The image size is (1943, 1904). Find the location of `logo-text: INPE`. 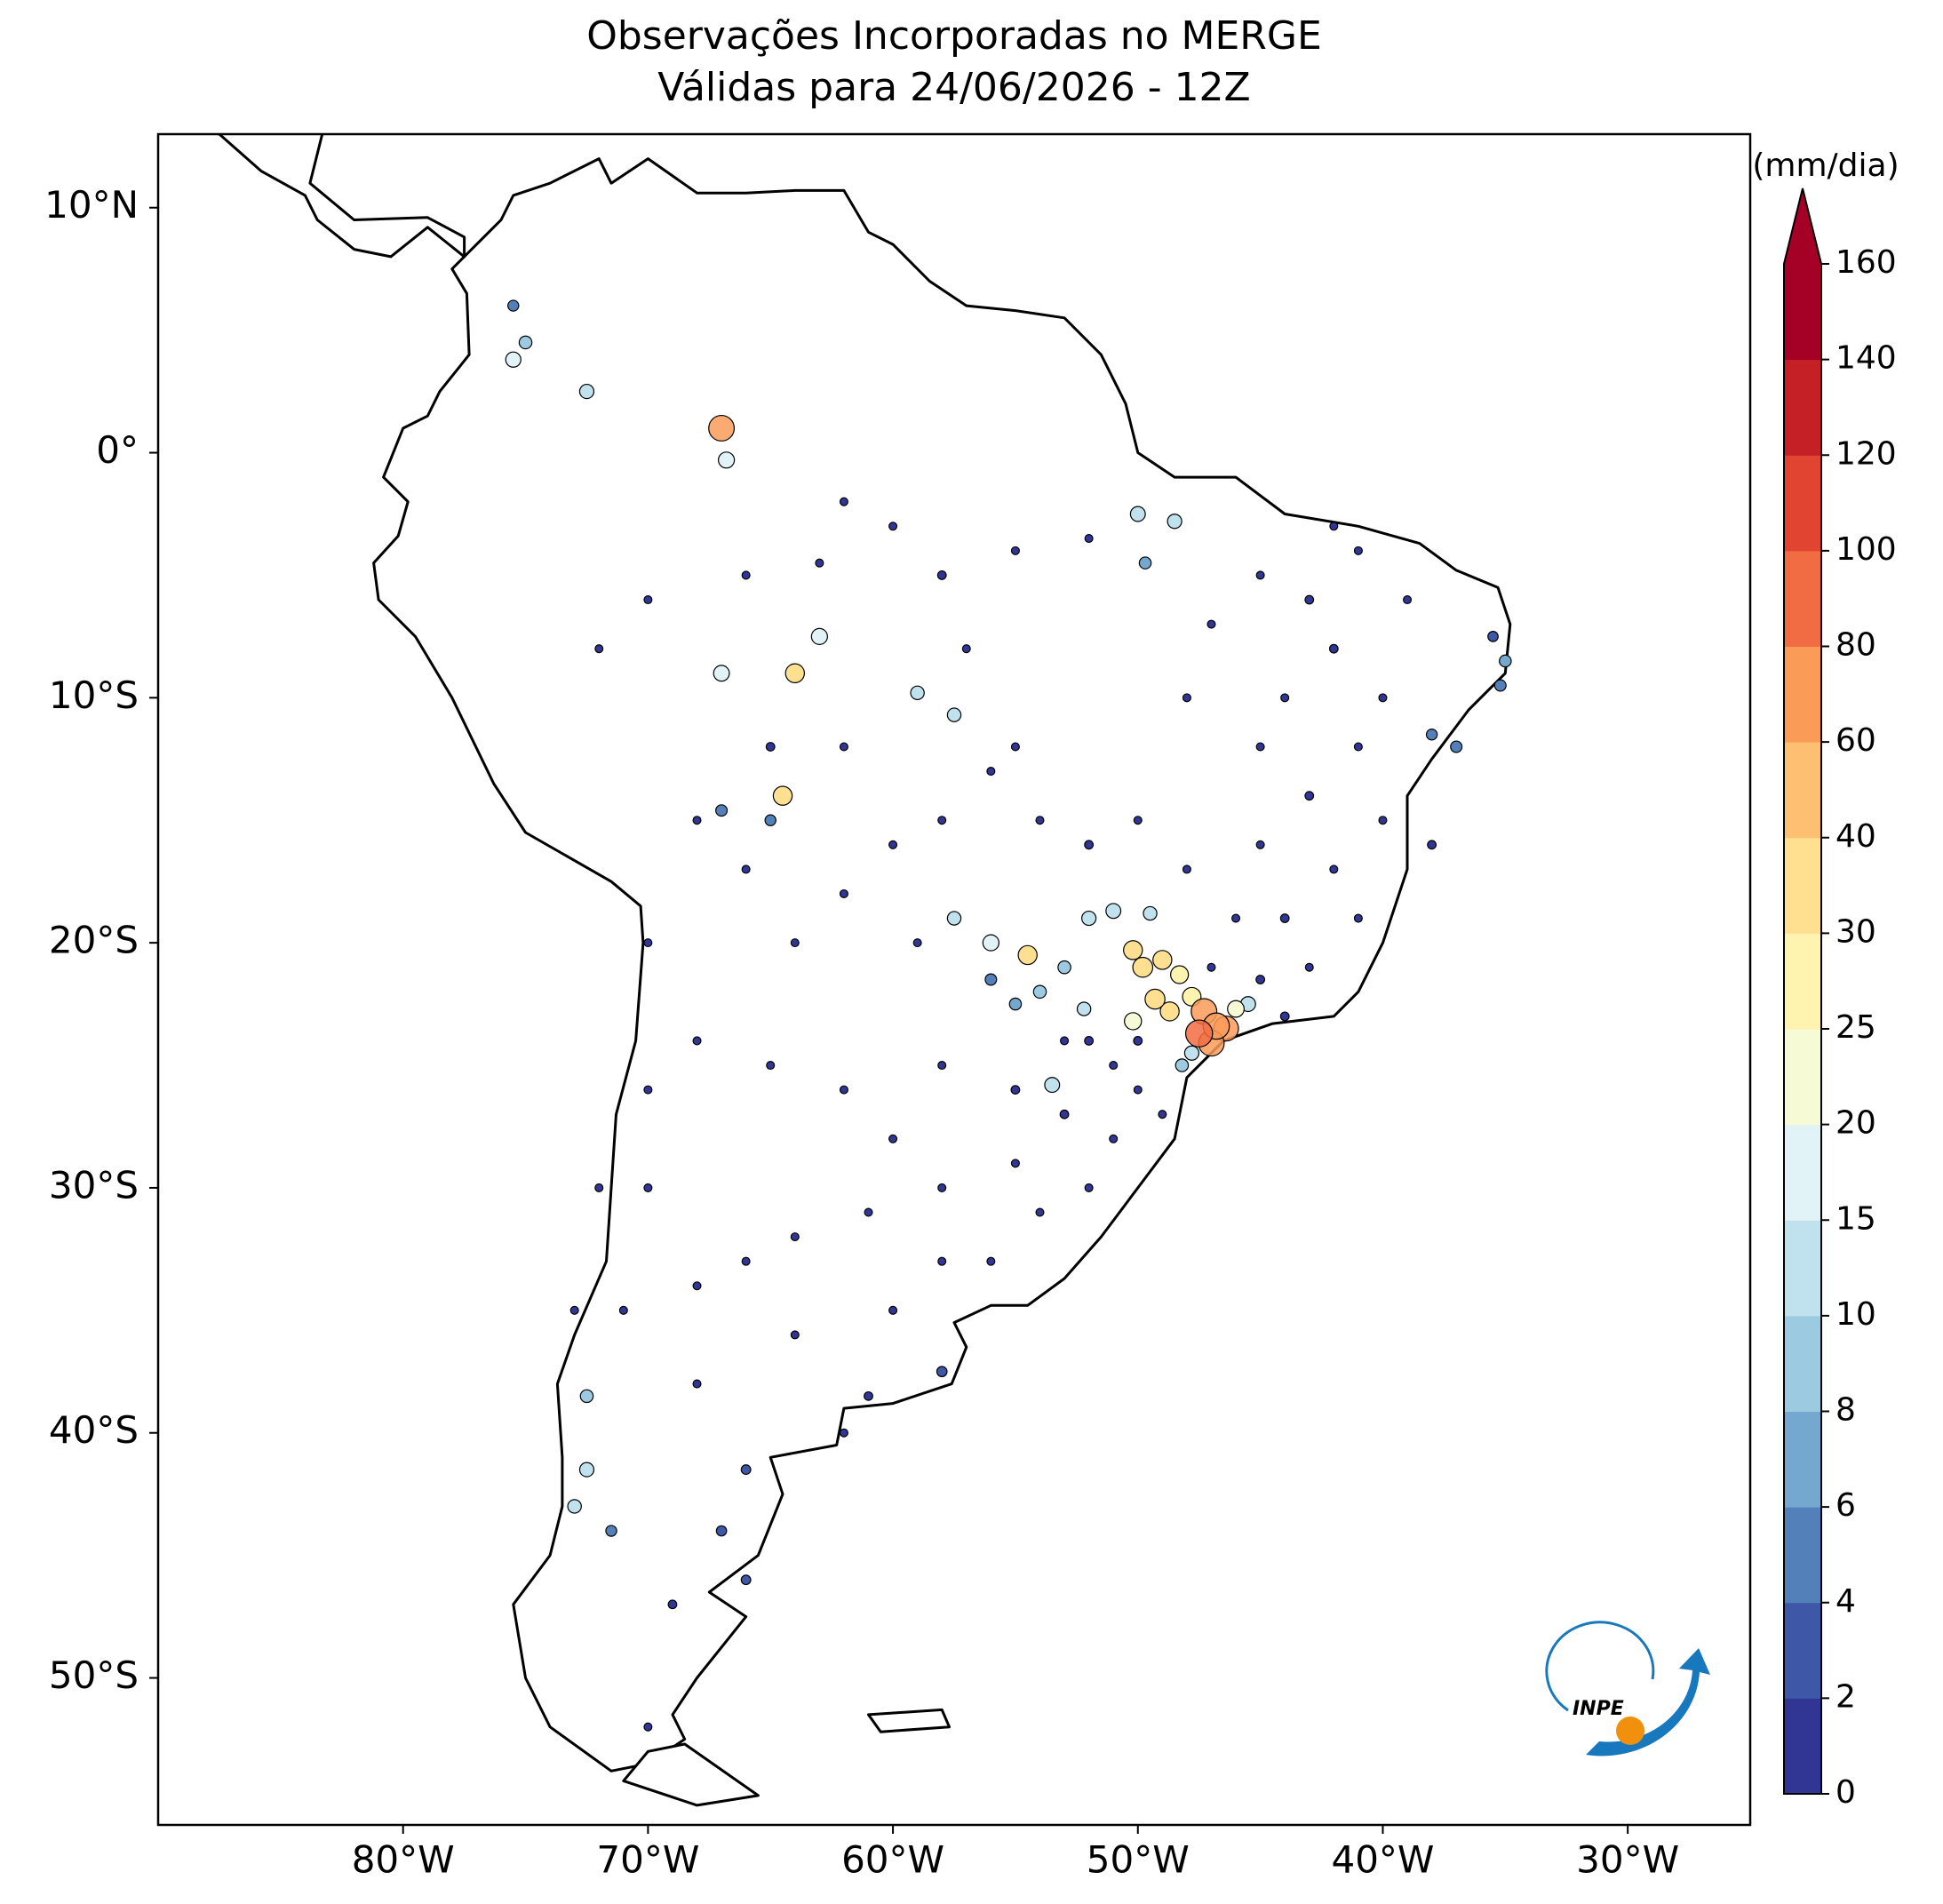

logo-text: INPE is located at coordinates (1598, 1709).